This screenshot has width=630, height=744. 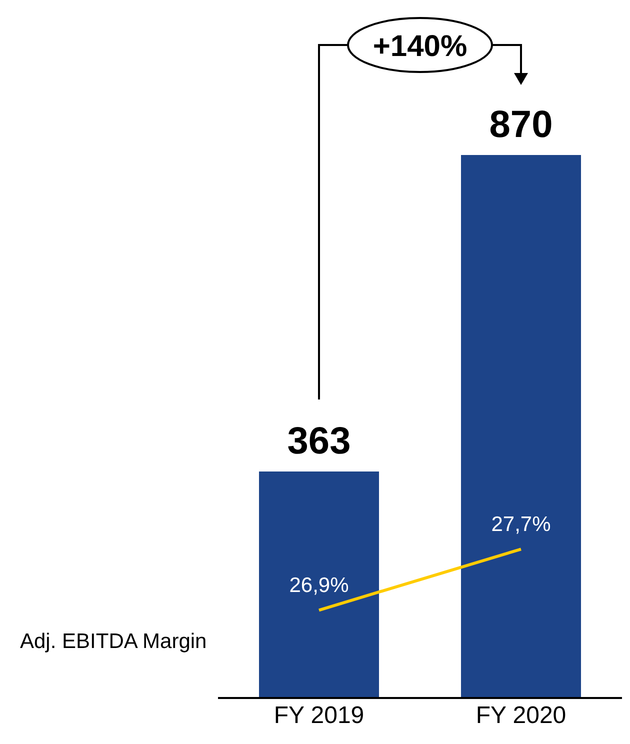 What do you see at coordinates (113, 642) in the screenshot?
I see `text: Adj. EBITDA Margin` at bounding box center [113, 642].